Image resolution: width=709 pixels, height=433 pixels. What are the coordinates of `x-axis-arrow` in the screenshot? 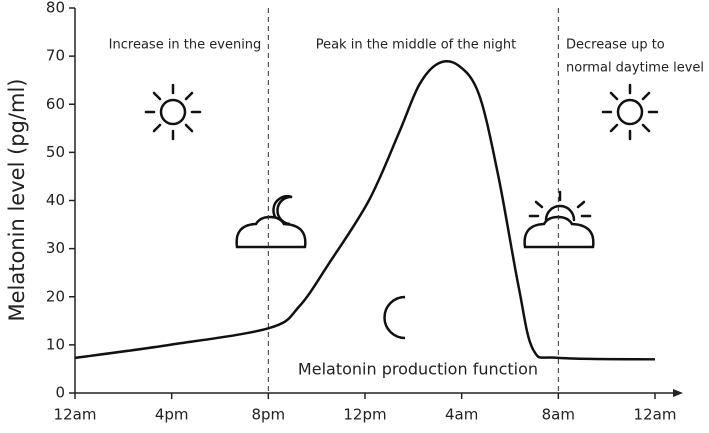 It's located at (678, 393).